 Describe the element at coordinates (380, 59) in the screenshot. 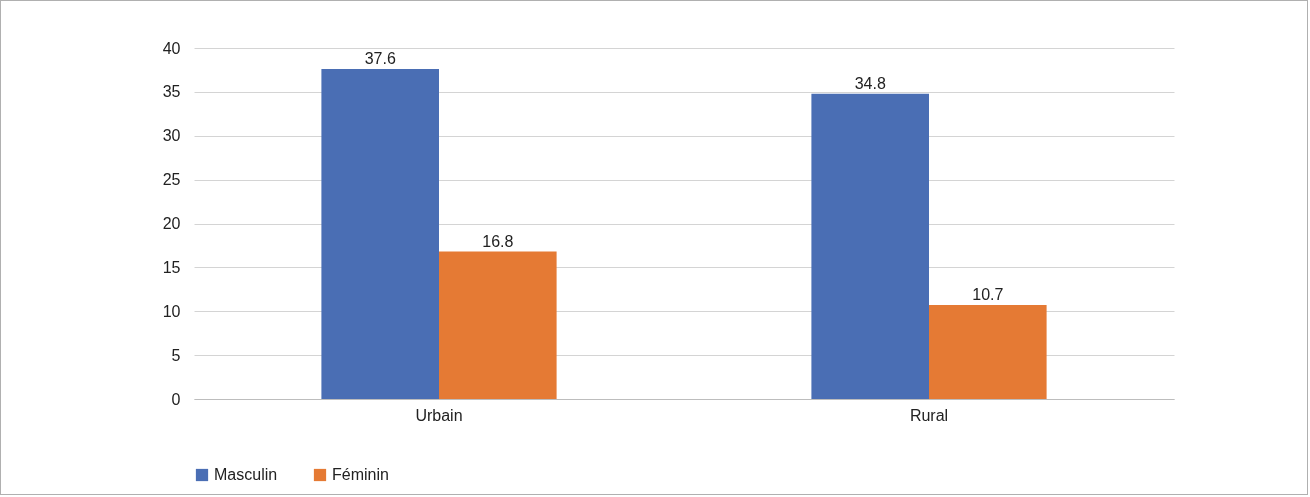

I see `data-label: 37.6` at that location.